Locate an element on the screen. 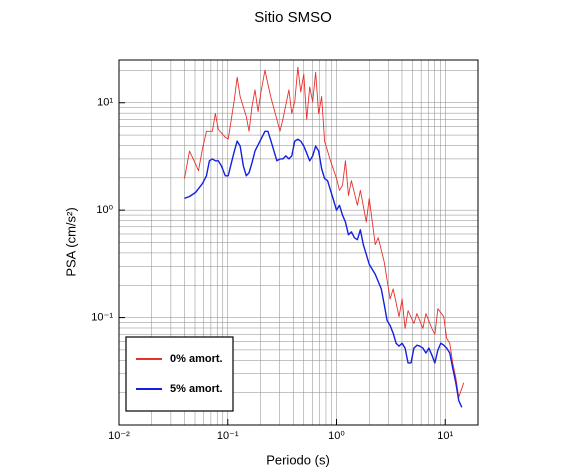 This screenshot has width=586, height=475. chart-title: Sitio SMSO is located at coordinates (293, 17).